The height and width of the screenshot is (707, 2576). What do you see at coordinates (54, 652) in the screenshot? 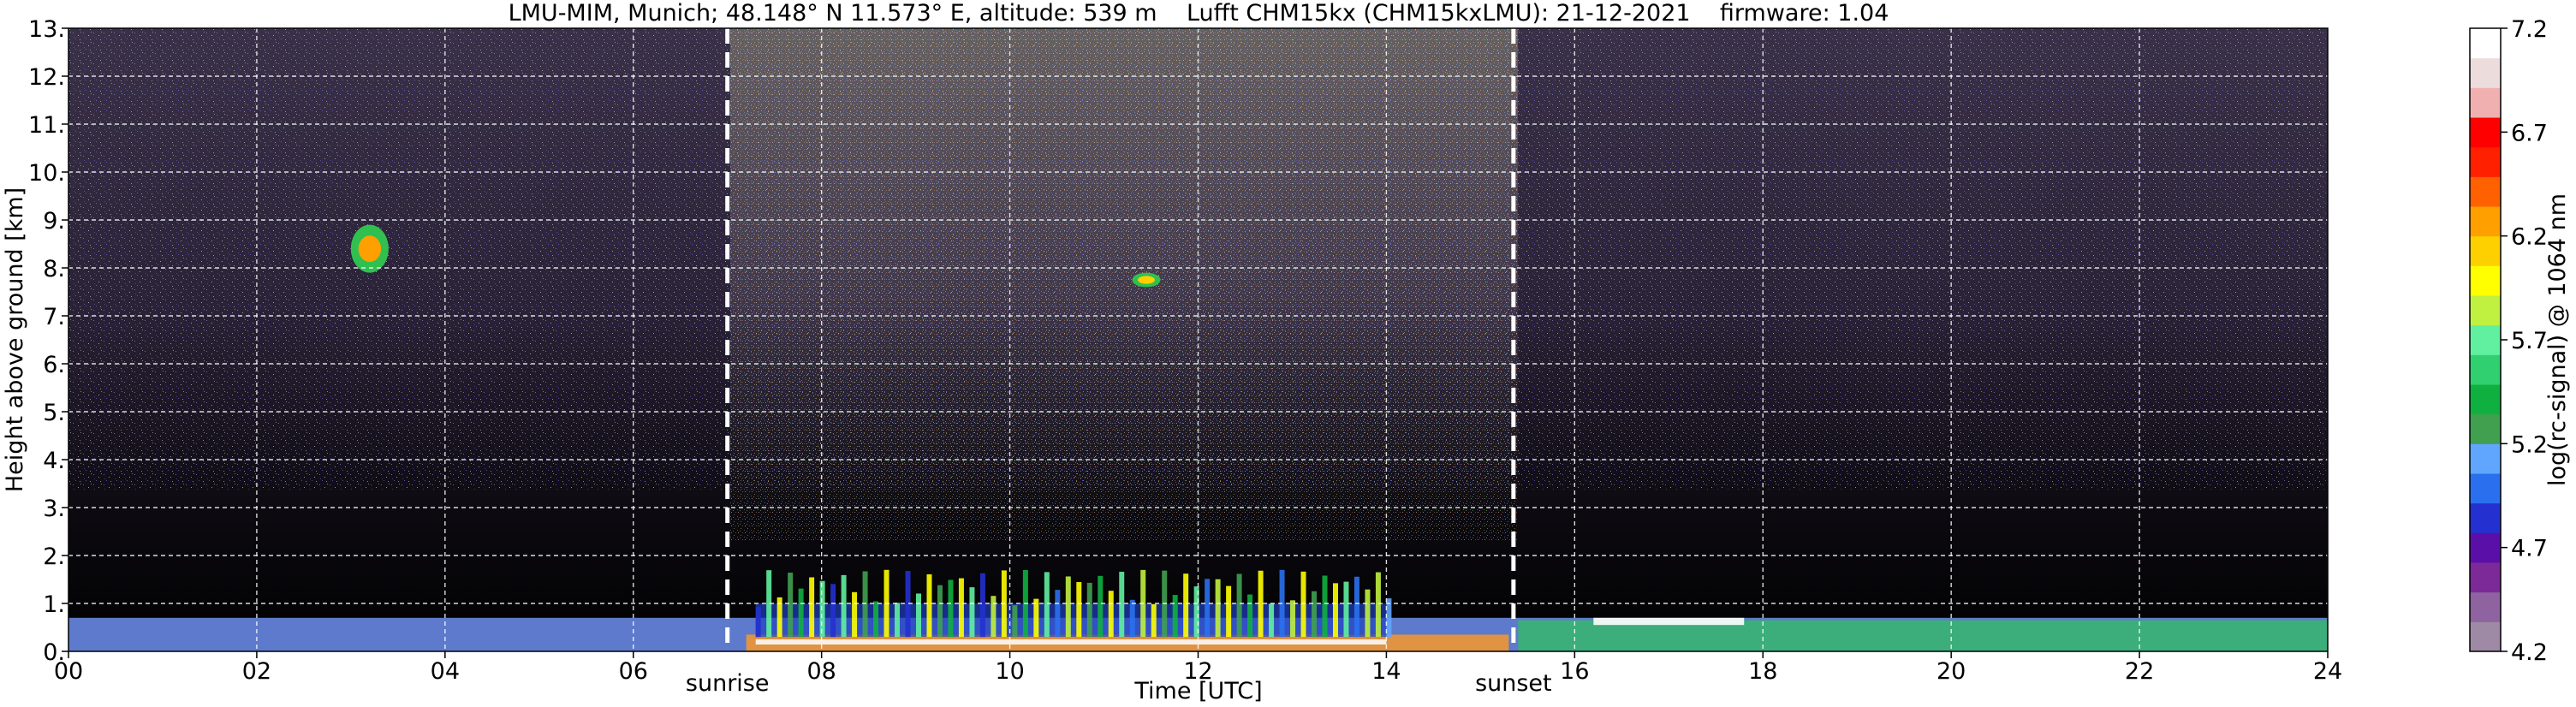
I see `y-tick-label: 0.` at bounding box center [54, 652].